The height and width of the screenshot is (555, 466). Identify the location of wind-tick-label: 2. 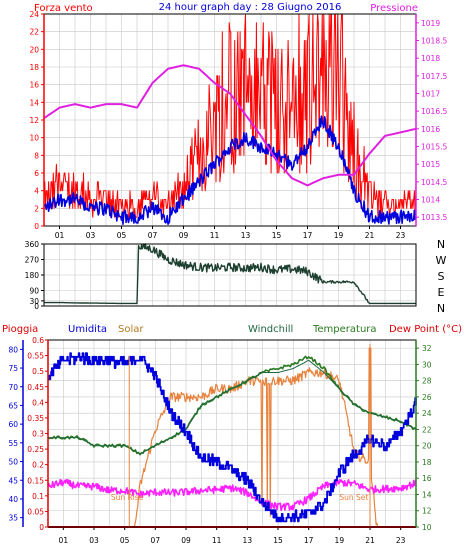
(36, 208).